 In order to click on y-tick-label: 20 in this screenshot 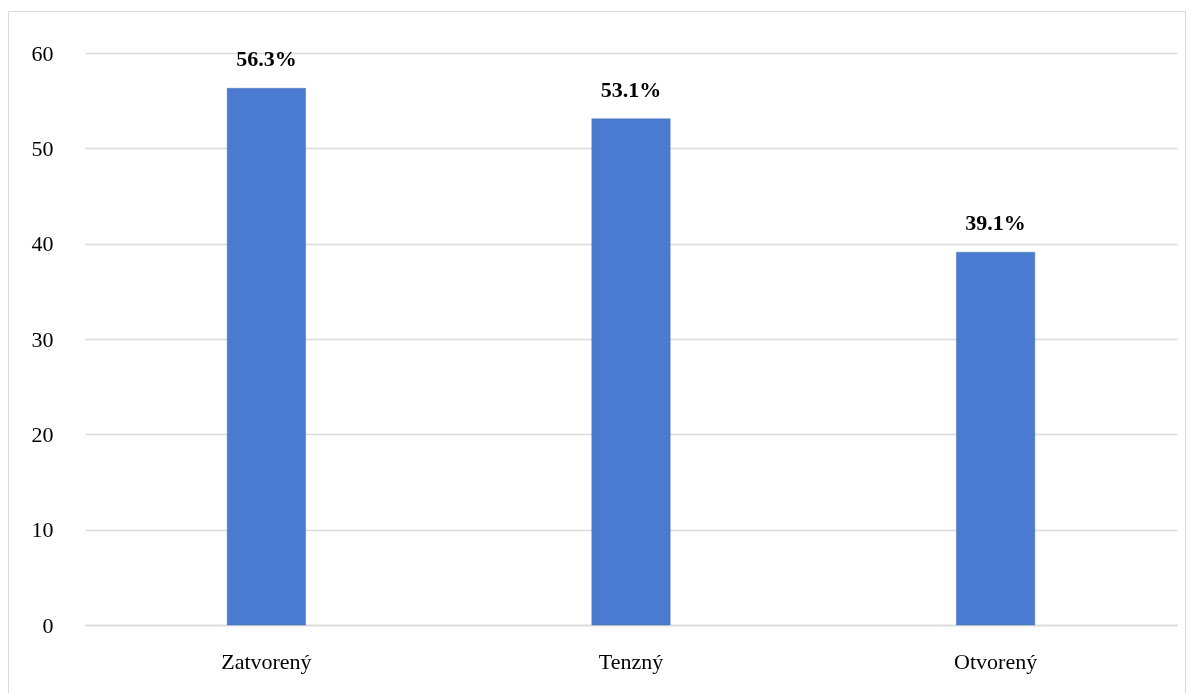, I will do `click(42, 434)`.